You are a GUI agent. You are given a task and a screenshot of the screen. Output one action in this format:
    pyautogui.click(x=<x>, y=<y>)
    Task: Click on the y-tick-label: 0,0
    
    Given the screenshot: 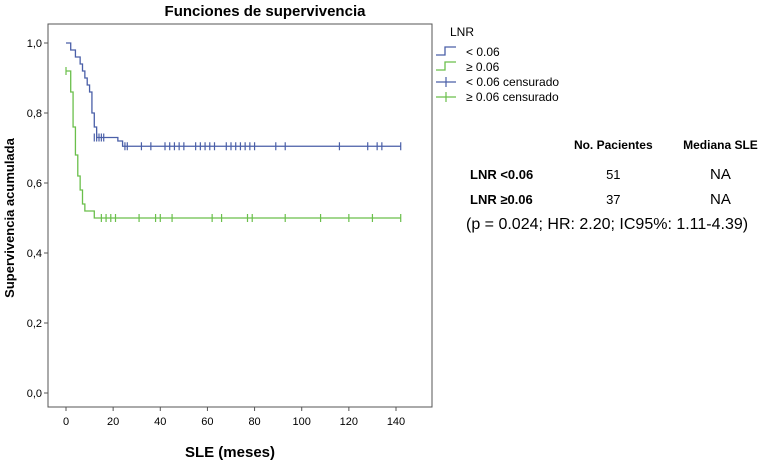 What is the action you would take?
    pyautogui.click(x=34, y=394)
    